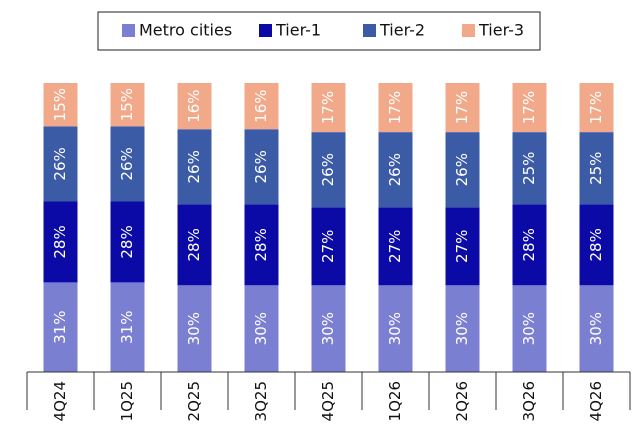 The width and height of the screenshot is (635, 433). I want to click on x-tick-label: 2Q25, so click(194, 401).